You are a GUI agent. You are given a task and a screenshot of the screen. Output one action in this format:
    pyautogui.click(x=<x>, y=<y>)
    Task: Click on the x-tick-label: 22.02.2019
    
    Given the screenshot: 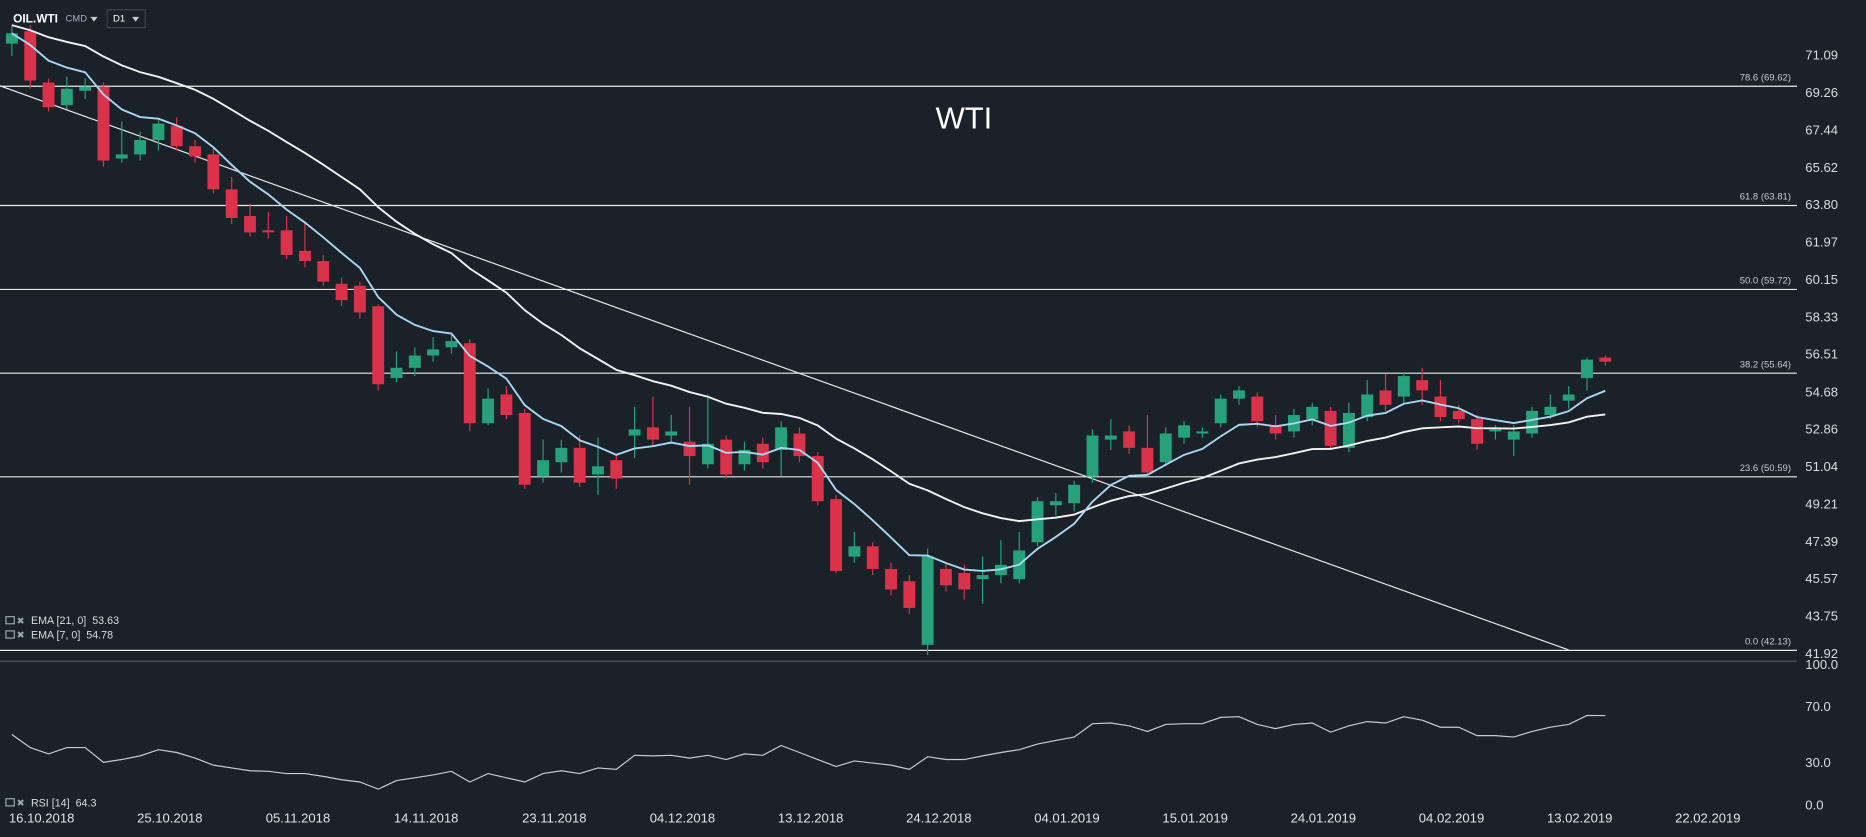 What is the action you would take?
    pyautogui.click(x=1707, y=817)
    